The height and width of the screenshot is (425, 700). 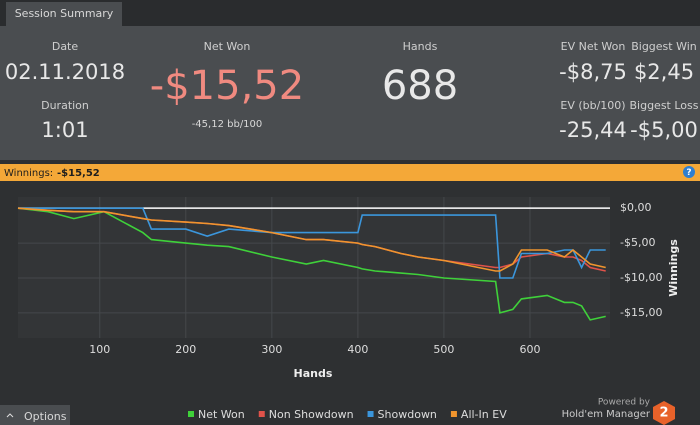 What do you see at coordinates (28, 173) in the screenshot?
I see `banner-label: Winnings:` at bounding box center [28, 173].